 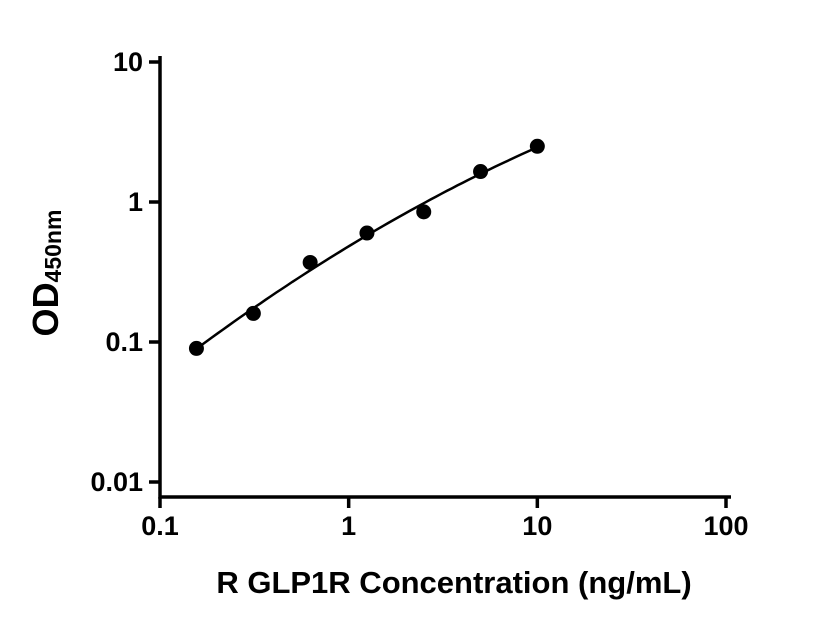 What do you see at coordinates (454, 582) in the screenshot?
I see `x-axis-title: R GLP1R Concentration (ng/mL)` at bounding box center [454, 582].